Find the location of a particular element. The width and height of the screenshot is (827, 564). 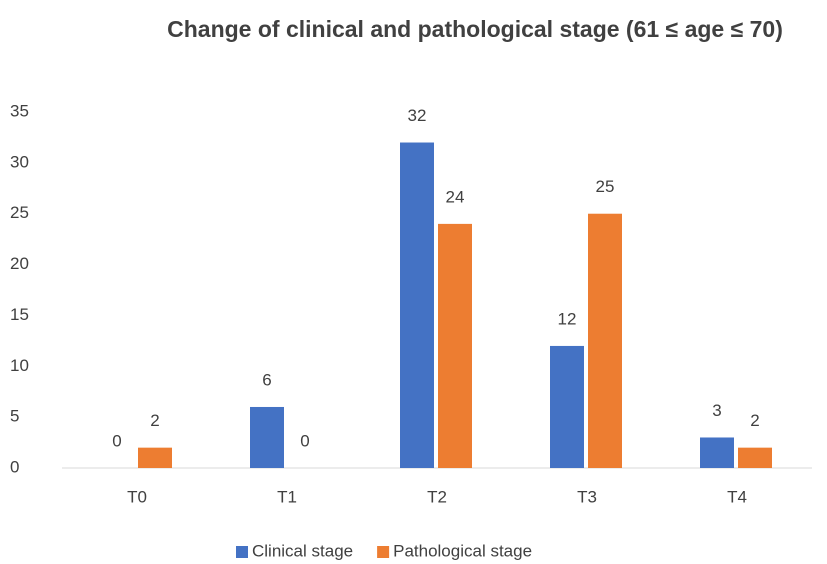

x-tick-label: T3 is located at coordinates (587, 496).